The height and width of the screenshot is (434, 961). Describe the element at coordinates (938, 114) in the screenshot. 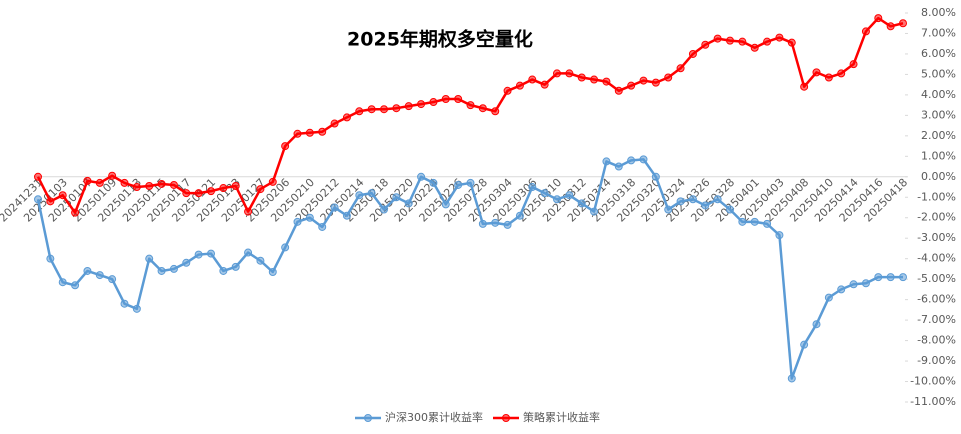

I see `y-tick-label: 3.00%` at that location.